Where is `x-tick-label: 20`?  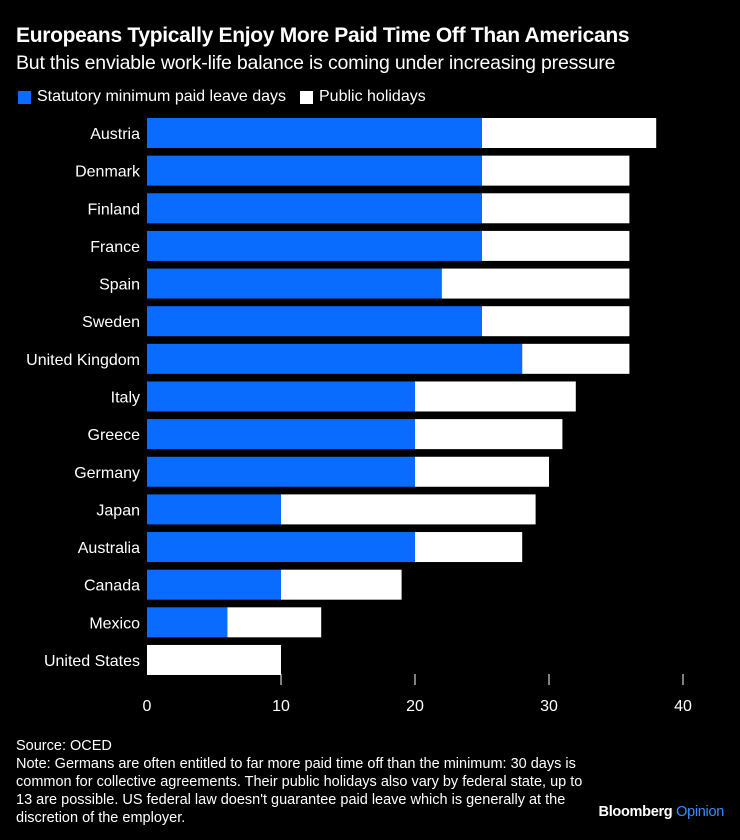 x-tick-label: 20 is located at coordinates (415, 706).